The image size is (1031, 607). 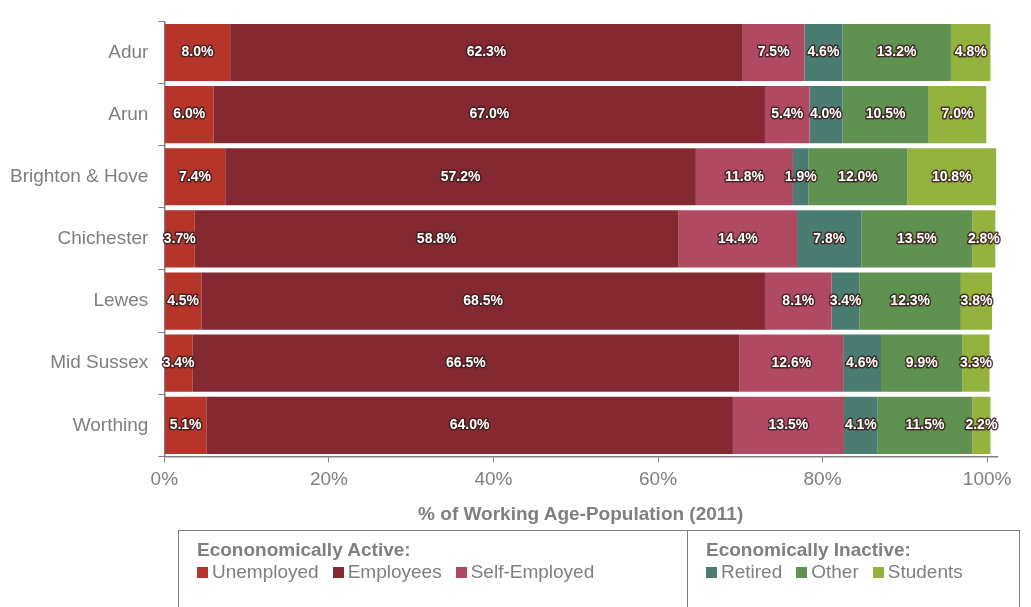 I want to click on x-tick-label: 20%, so click(x=329, y=479).